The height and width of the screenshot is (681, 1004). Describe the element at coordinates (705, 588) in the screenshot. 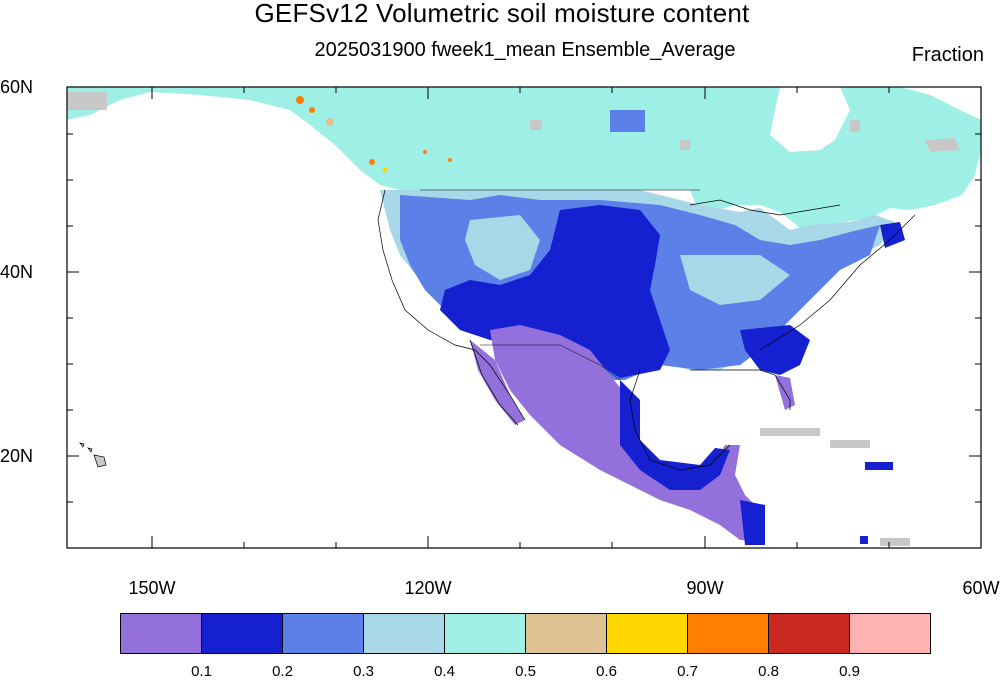

I see `lon-label-90w: 90W` at that location.